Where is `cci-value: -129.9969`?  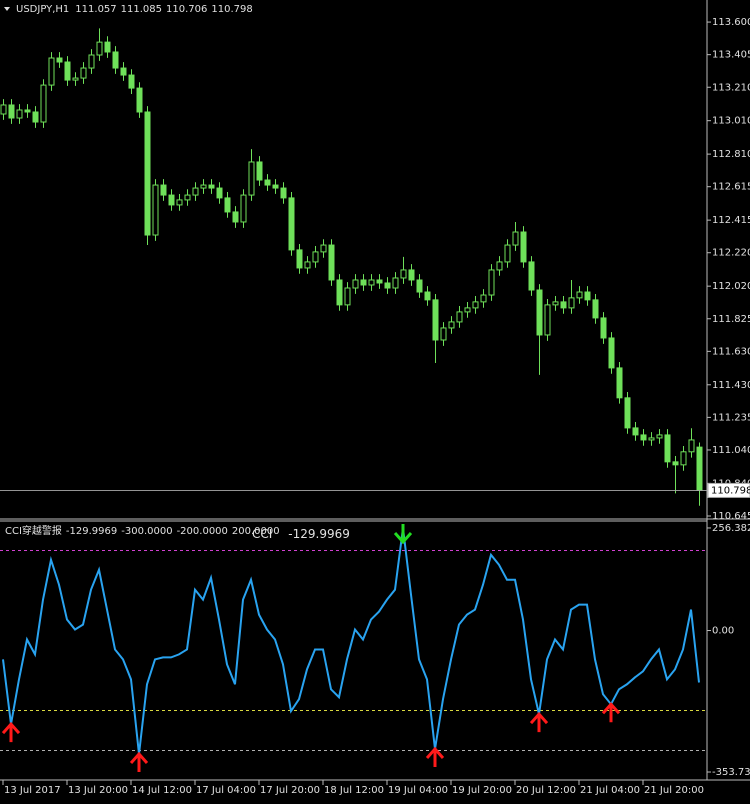 cci-value: -129.9969 is located at coordinates (319, 534).